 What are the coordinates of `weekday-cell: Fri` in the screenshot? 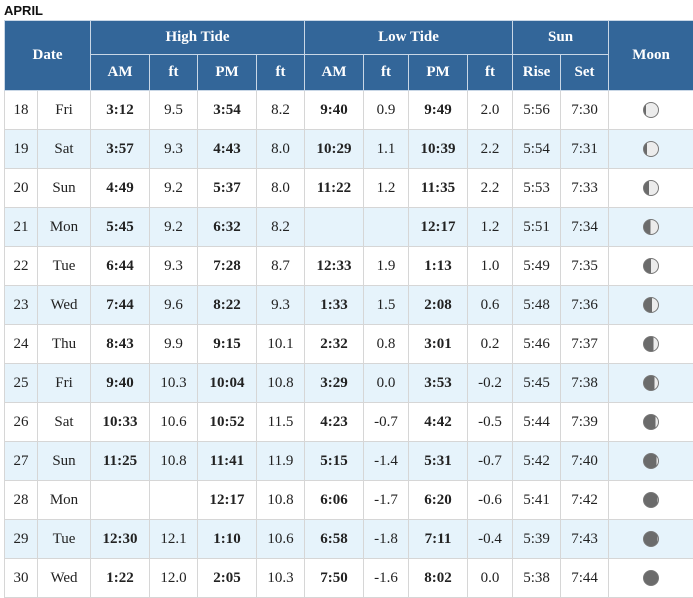 It's located at (64, 110).